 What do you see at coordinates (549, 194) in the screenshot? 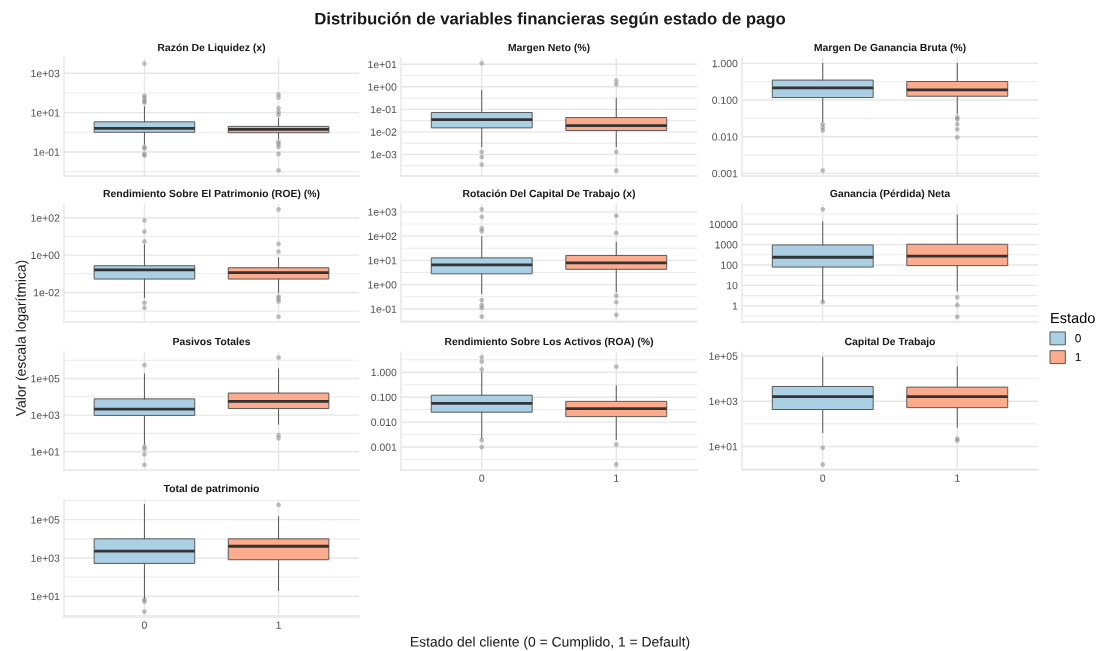
I see `chart-title: Rotación Del Capital De Trabajo (x)` at bounding box center [549, 194].